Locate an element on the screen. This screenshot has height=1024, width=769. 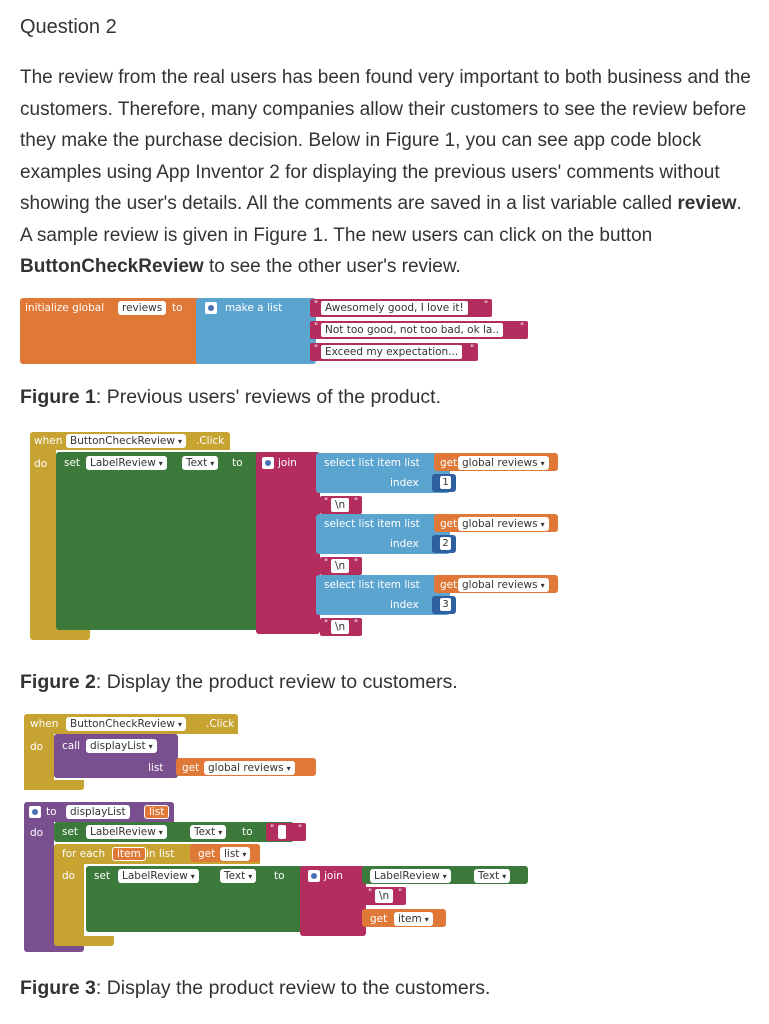
review-item-2: Not too good, not too bad, ok la.. is located at coordinates (412, 330).